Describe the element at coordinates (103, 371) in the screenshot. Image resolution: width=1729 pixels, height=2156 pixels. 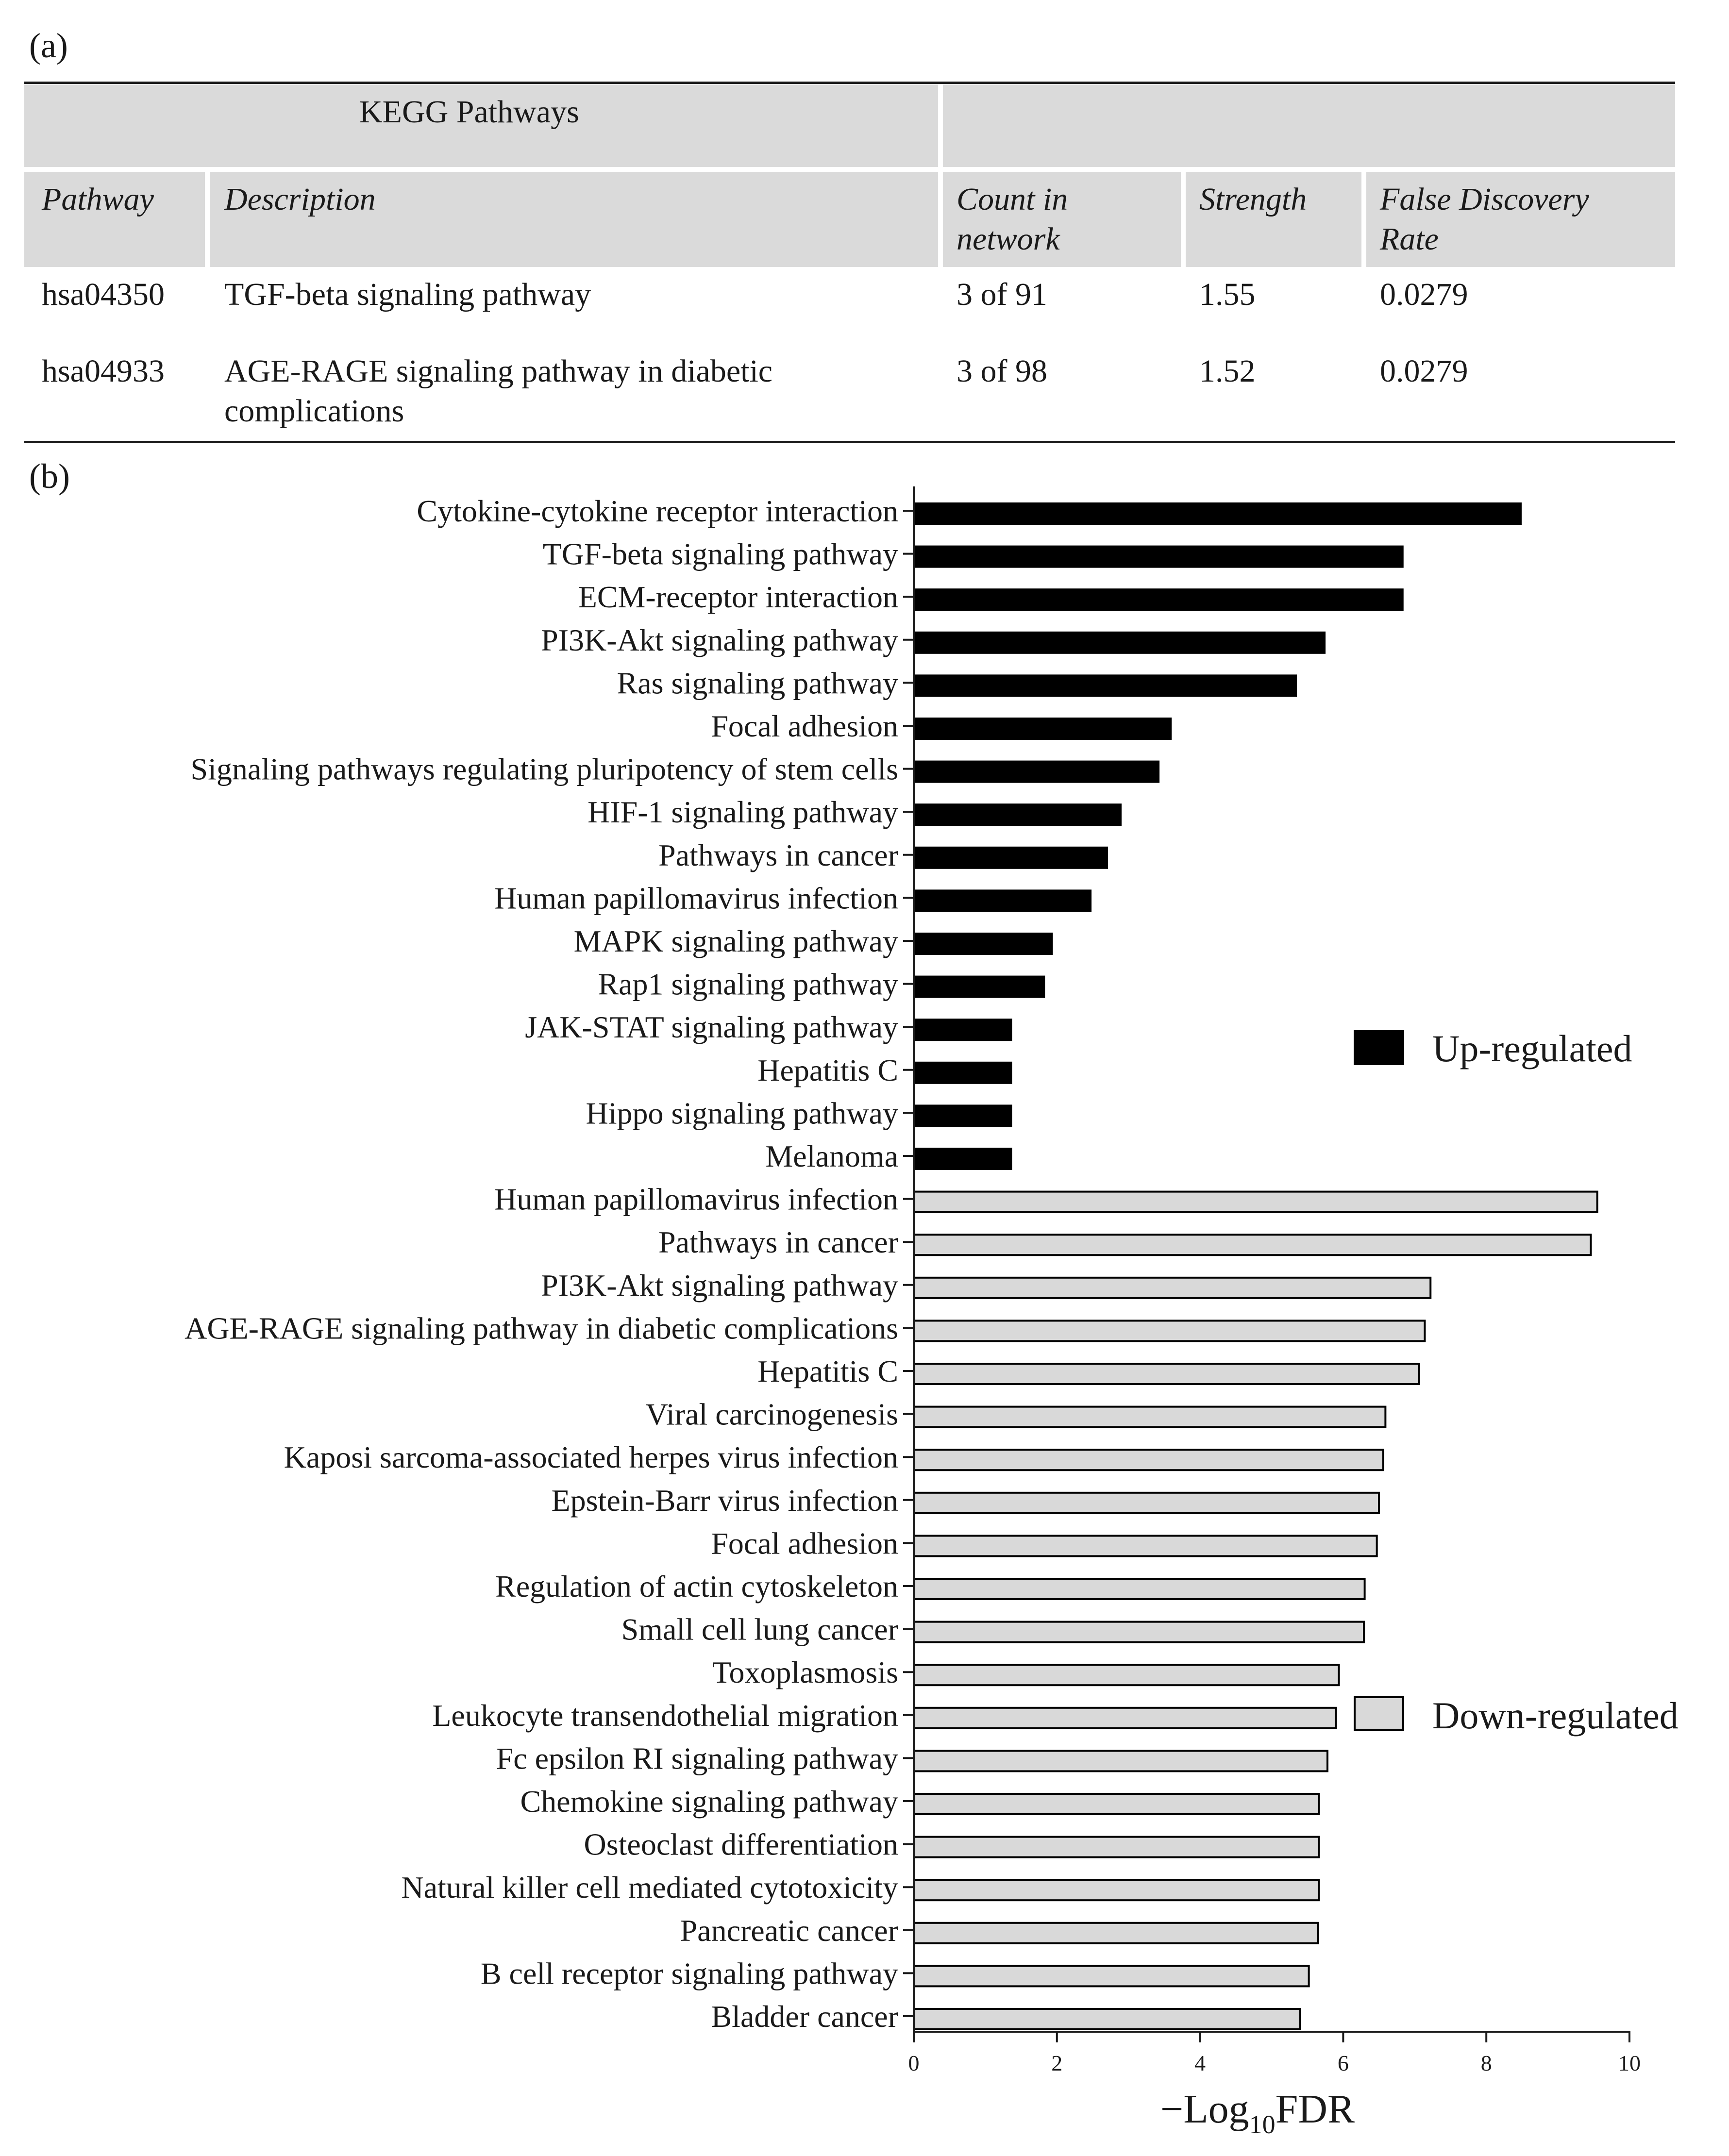
I see `row2-pathway: hsa04933` at that location.